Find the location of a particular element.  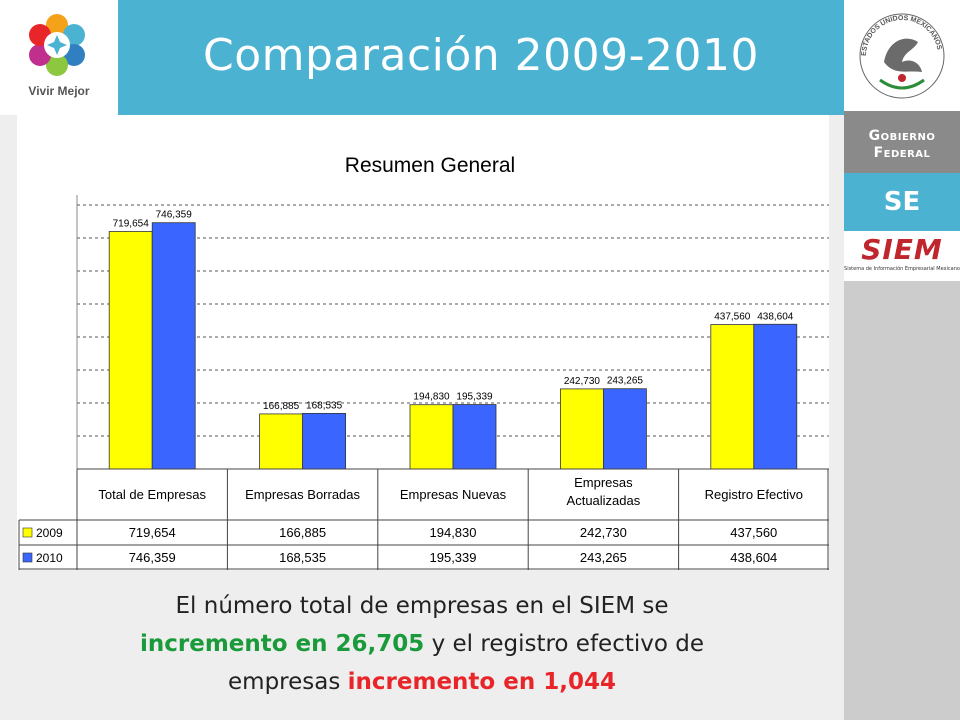

bar-label-2009-4: 437,560 is located at coordinates (732, 317).